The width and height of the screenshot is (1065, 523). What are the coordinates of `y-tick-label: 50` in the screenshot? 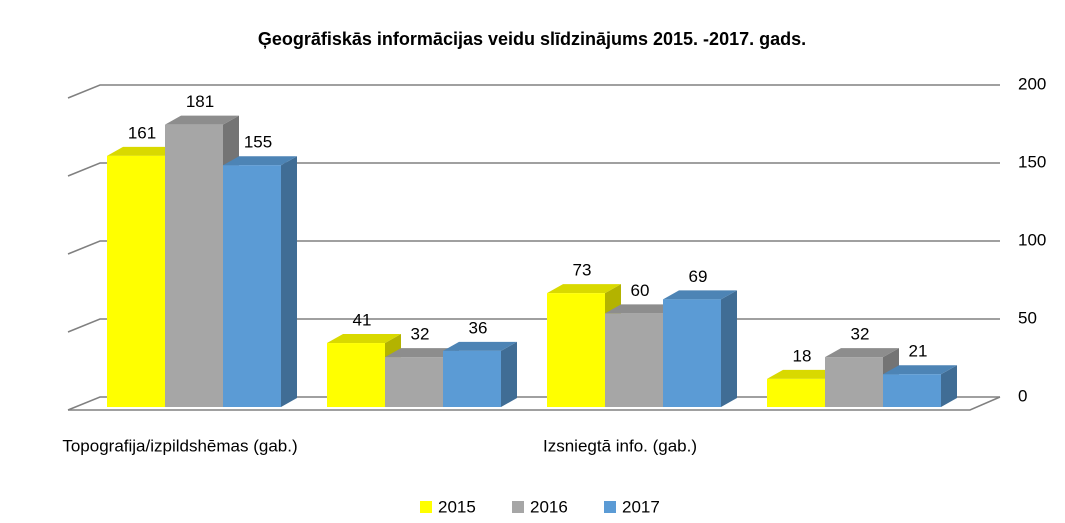 It's located at (1027, 317).